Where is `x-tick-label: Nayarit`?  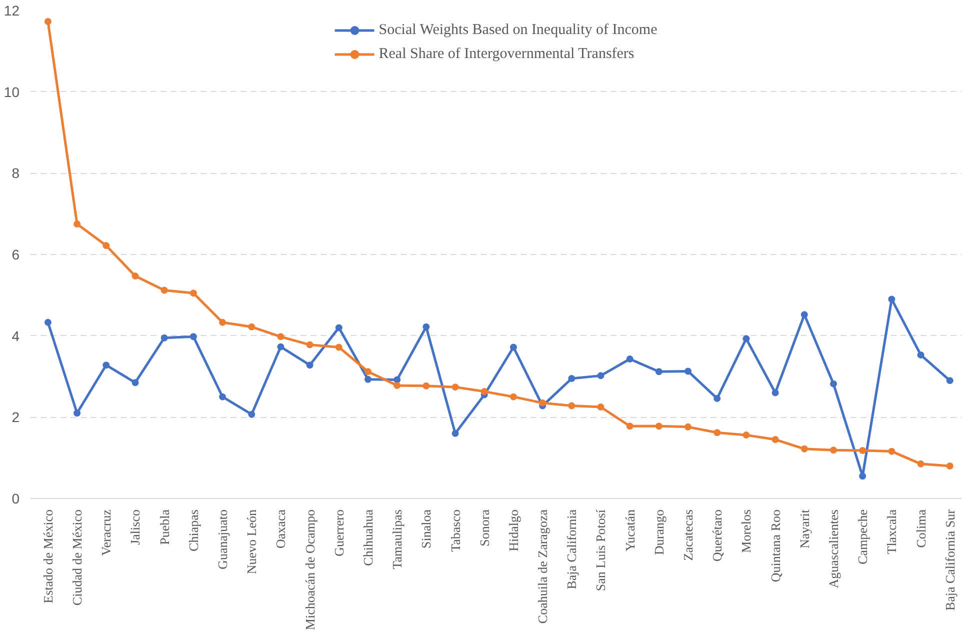 x-tick-label: Nayarit is located at coordinates (804, 528).